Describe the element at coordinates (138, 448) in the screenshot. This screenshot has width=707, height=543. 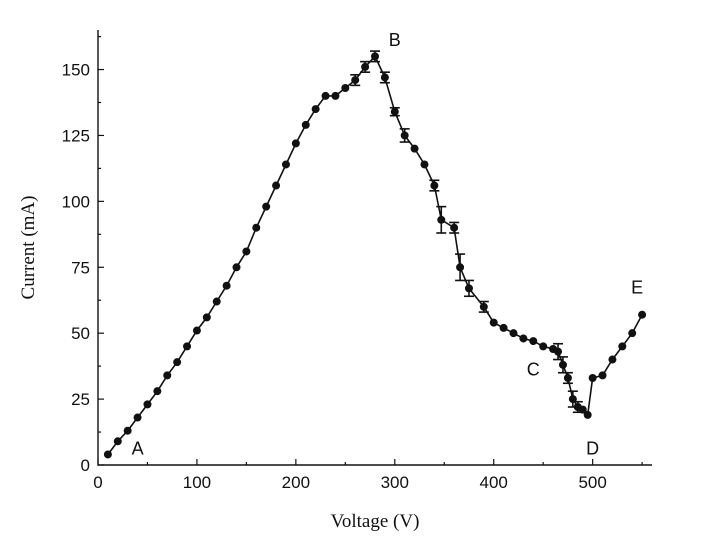
I see `annotation-a: A` at that location.